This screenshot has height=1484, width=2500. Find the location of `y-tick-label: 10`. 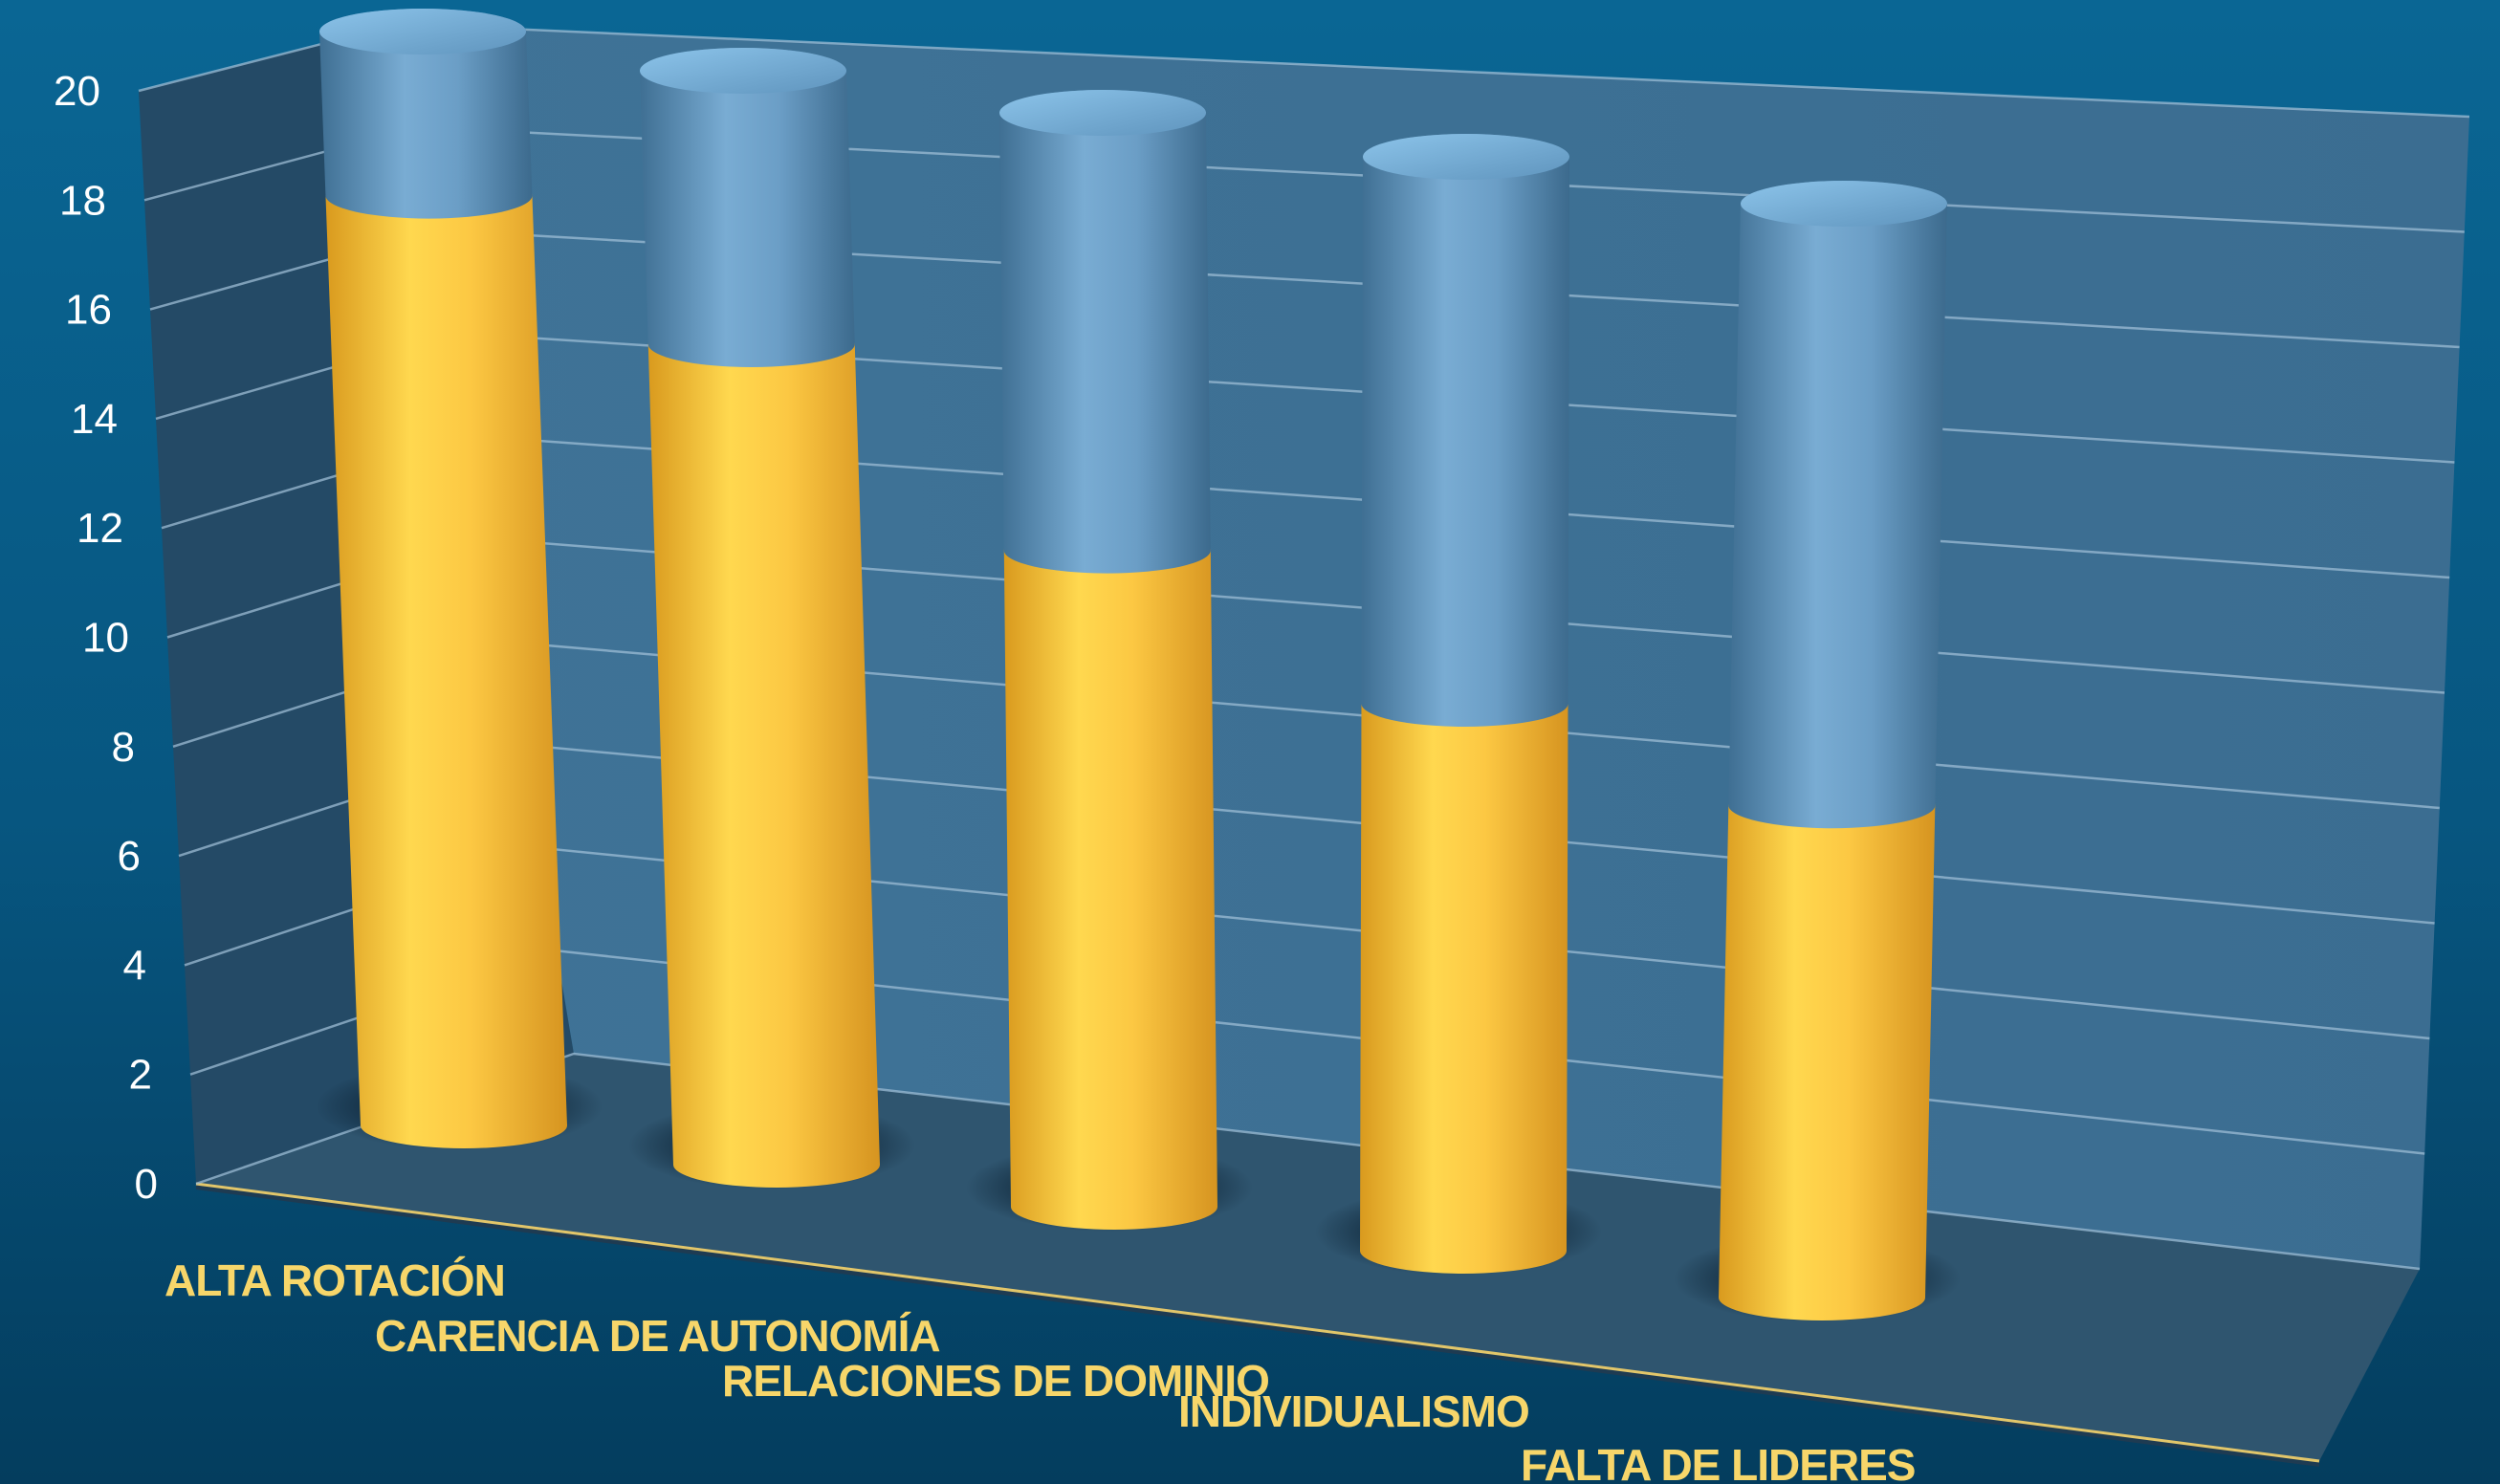

y-tick-label: 10 is located at coordinates (106, 638).